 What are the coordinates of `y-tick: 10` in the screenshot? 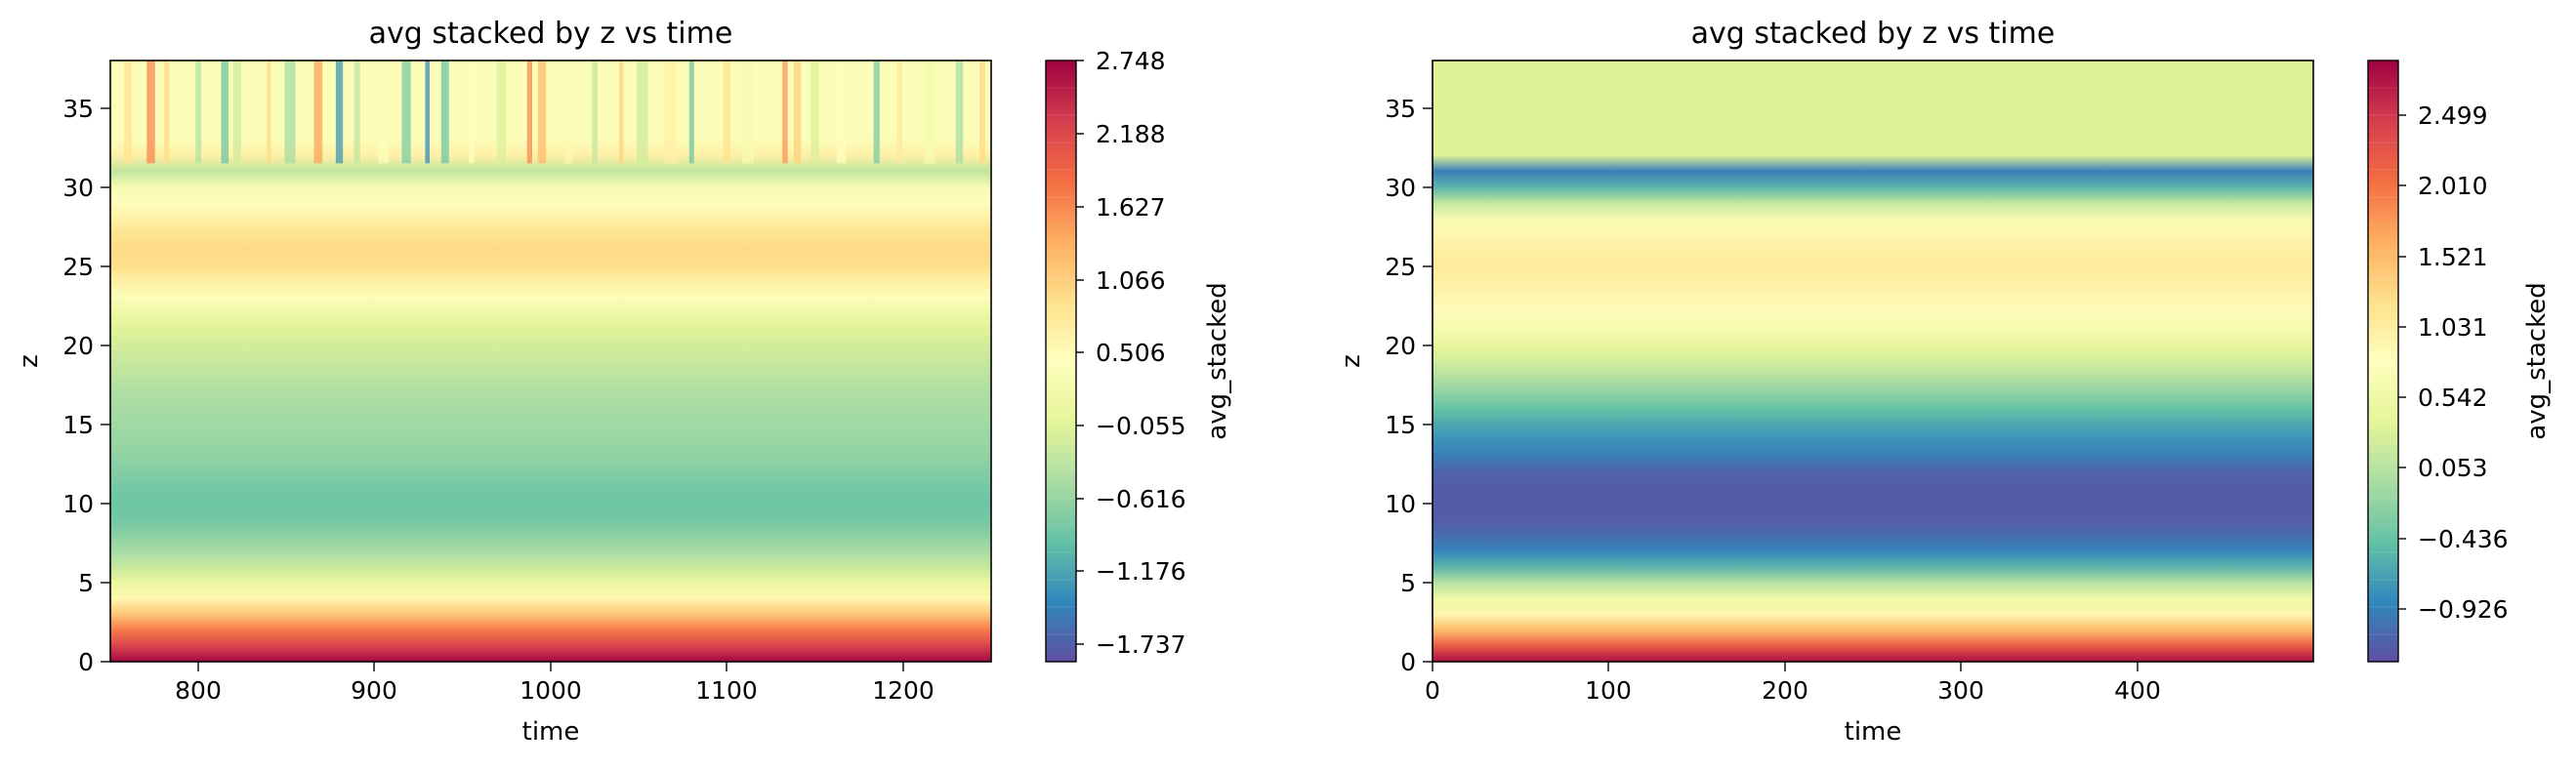 It's located at (86, 504).